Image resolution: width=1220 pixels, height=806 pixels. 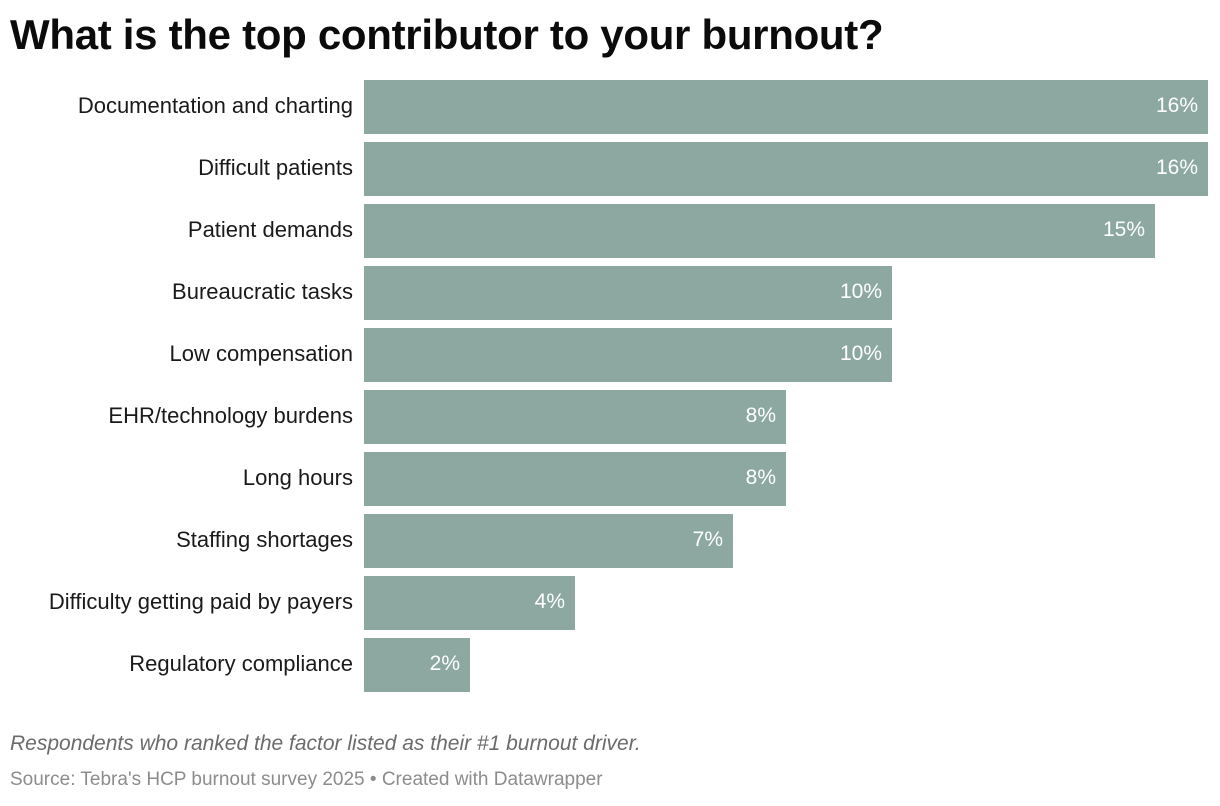 I want to click on bar-row: Regulatory compliance 2%, so click(x=610, y=665).